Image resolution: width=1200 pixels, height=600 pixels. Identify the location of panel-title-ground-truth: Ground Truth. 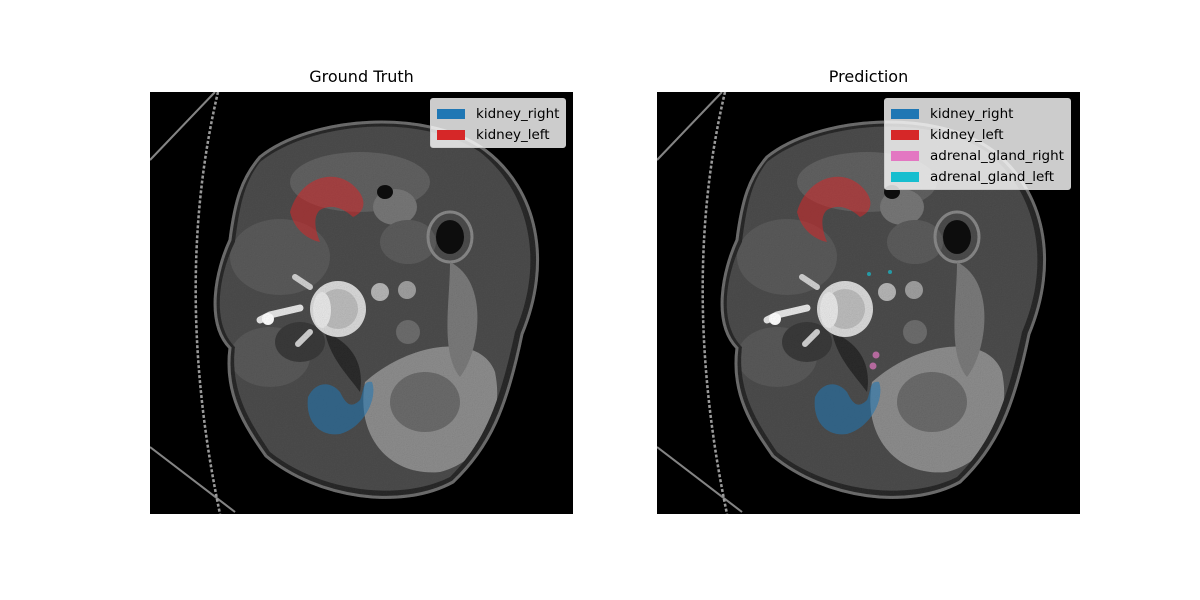
(361, 76).